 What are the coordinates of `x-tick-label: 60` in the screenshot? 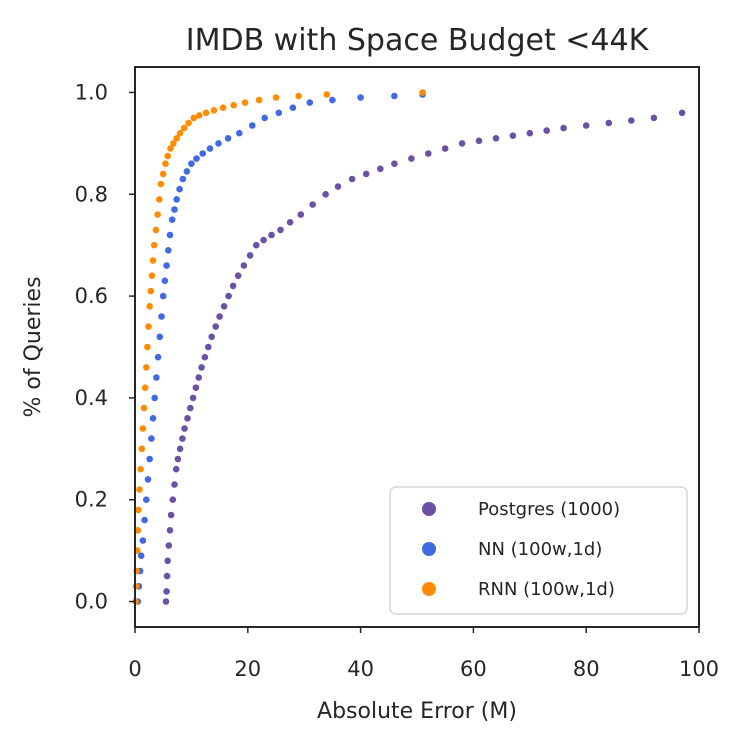 It's located at (473, 669).